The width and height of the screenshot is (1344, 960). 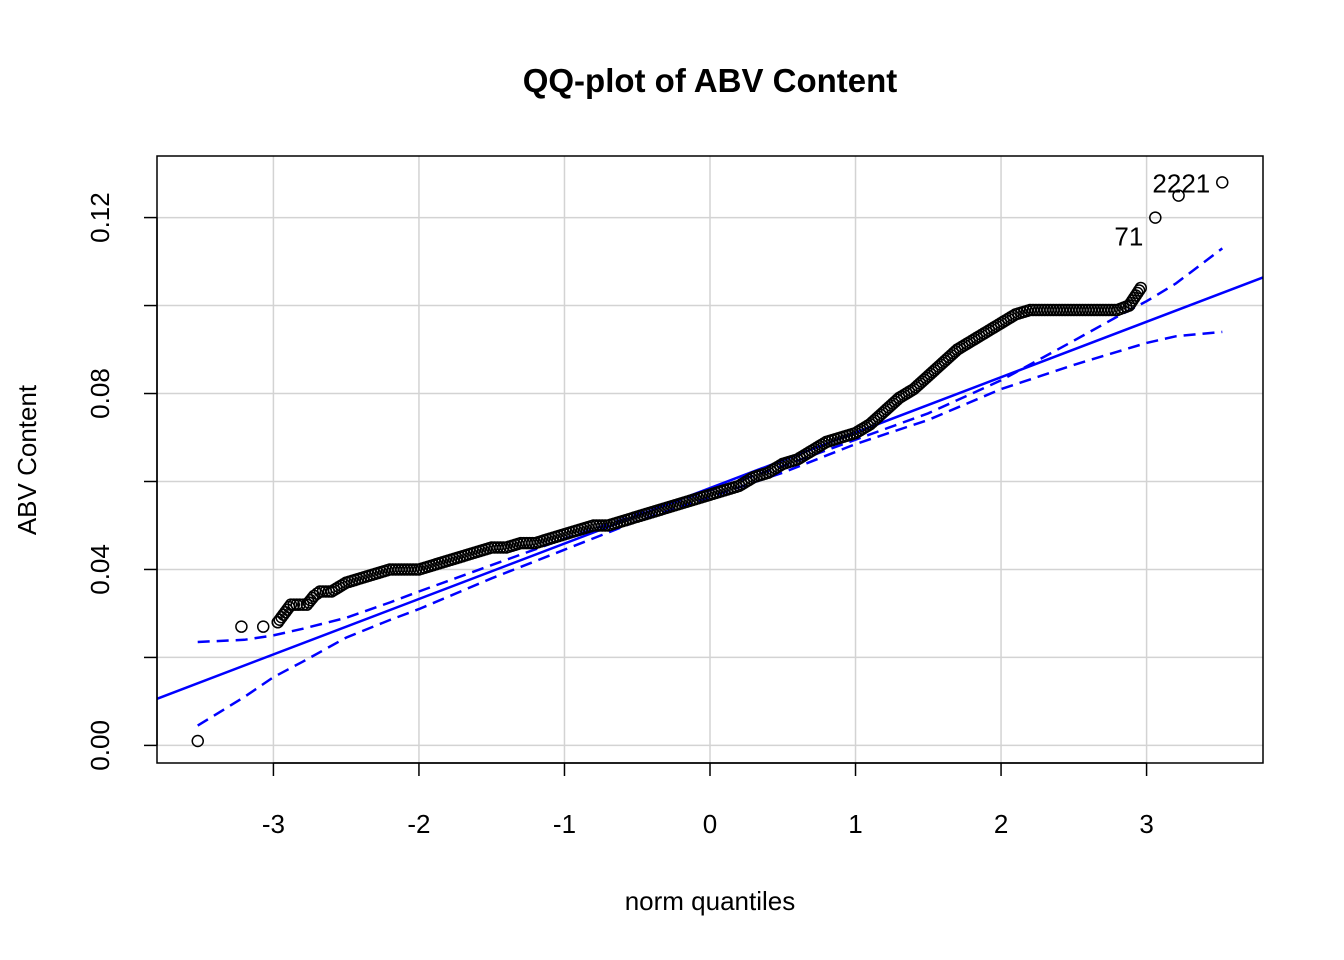 What do you see at coordinates (1146, 824) in the screenshot?
I see `x-tick-label-6: 3` at bounding box center [1146, 824].